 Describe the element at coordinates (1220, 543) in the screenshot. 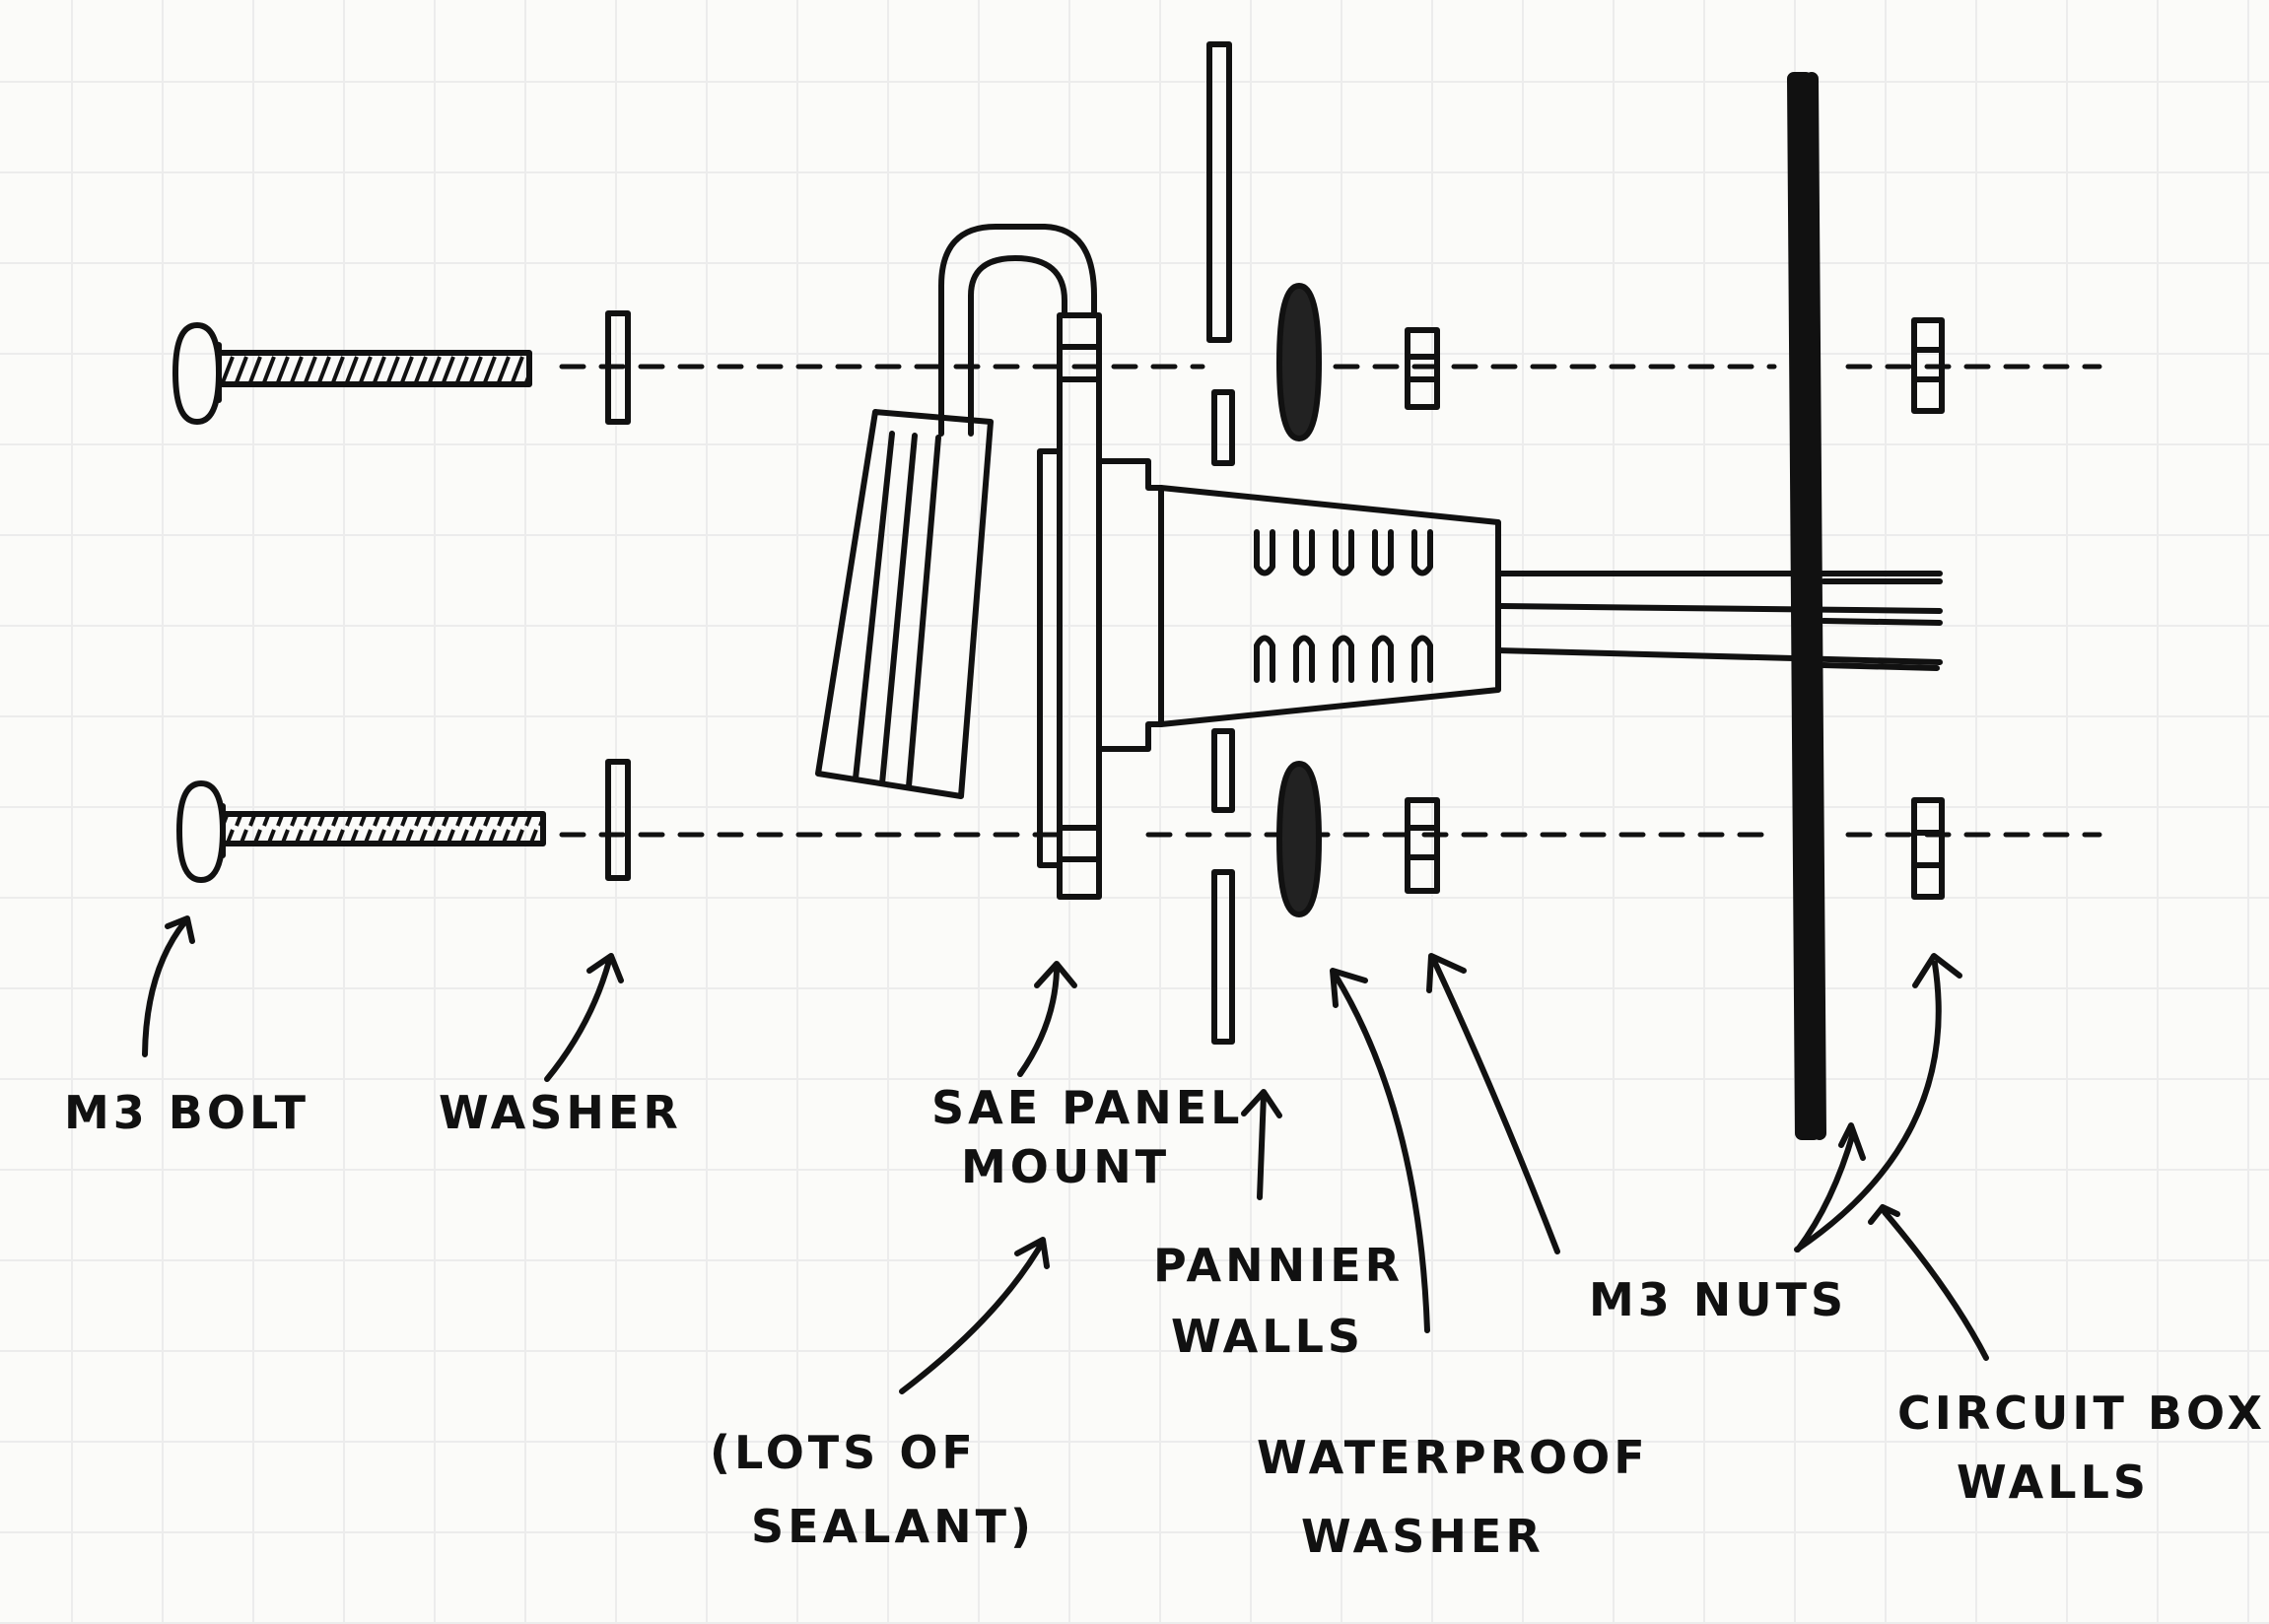

I see `pannier-wall` at that location.